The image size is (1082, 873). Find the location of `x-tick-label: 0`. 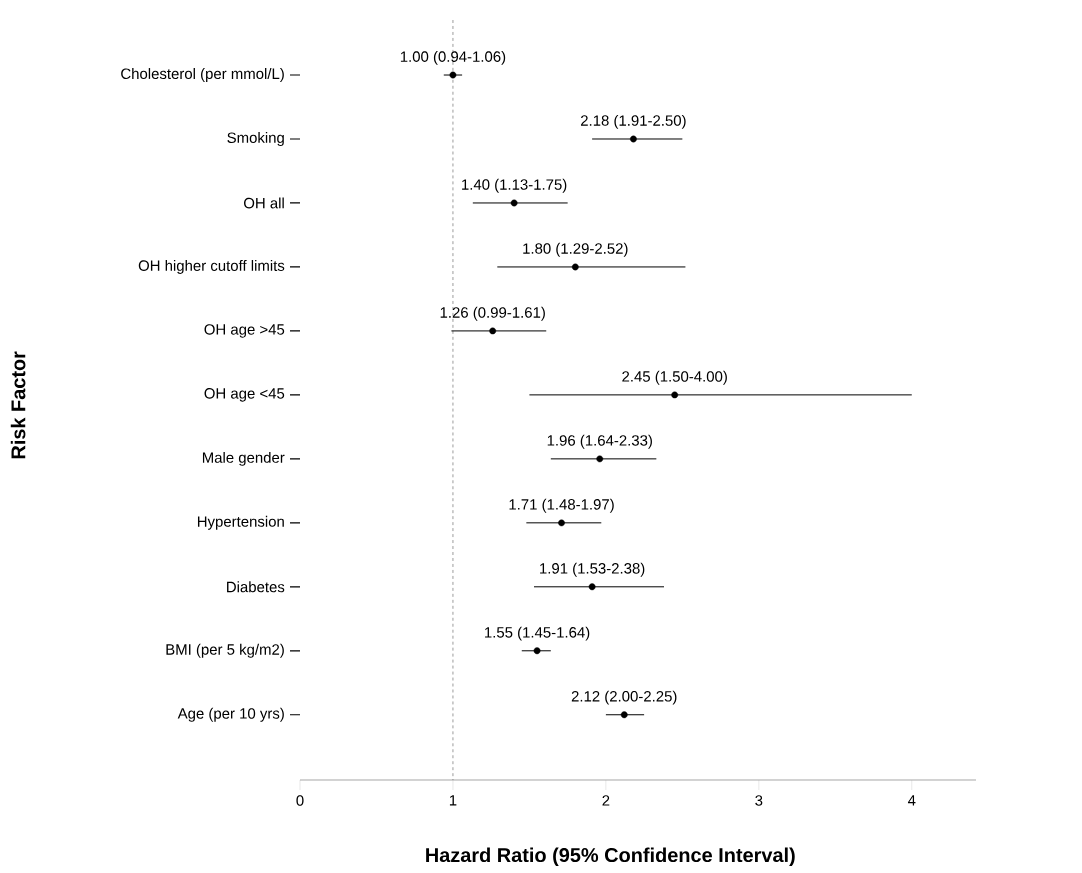

x-tick-label: 0 is located at coordinates (300, 800).